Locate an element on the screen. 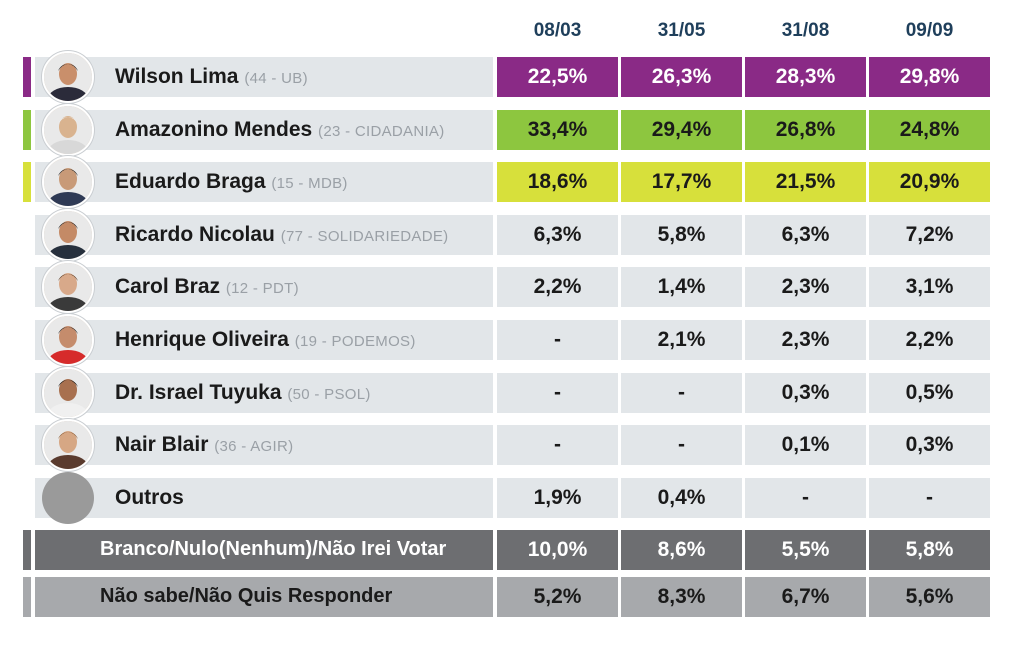 This screenshot has height=646, width=1015. summary-label: Branco/Nulo(Nenhum)/Não Irei Votar is located at coordinates (273, 549).